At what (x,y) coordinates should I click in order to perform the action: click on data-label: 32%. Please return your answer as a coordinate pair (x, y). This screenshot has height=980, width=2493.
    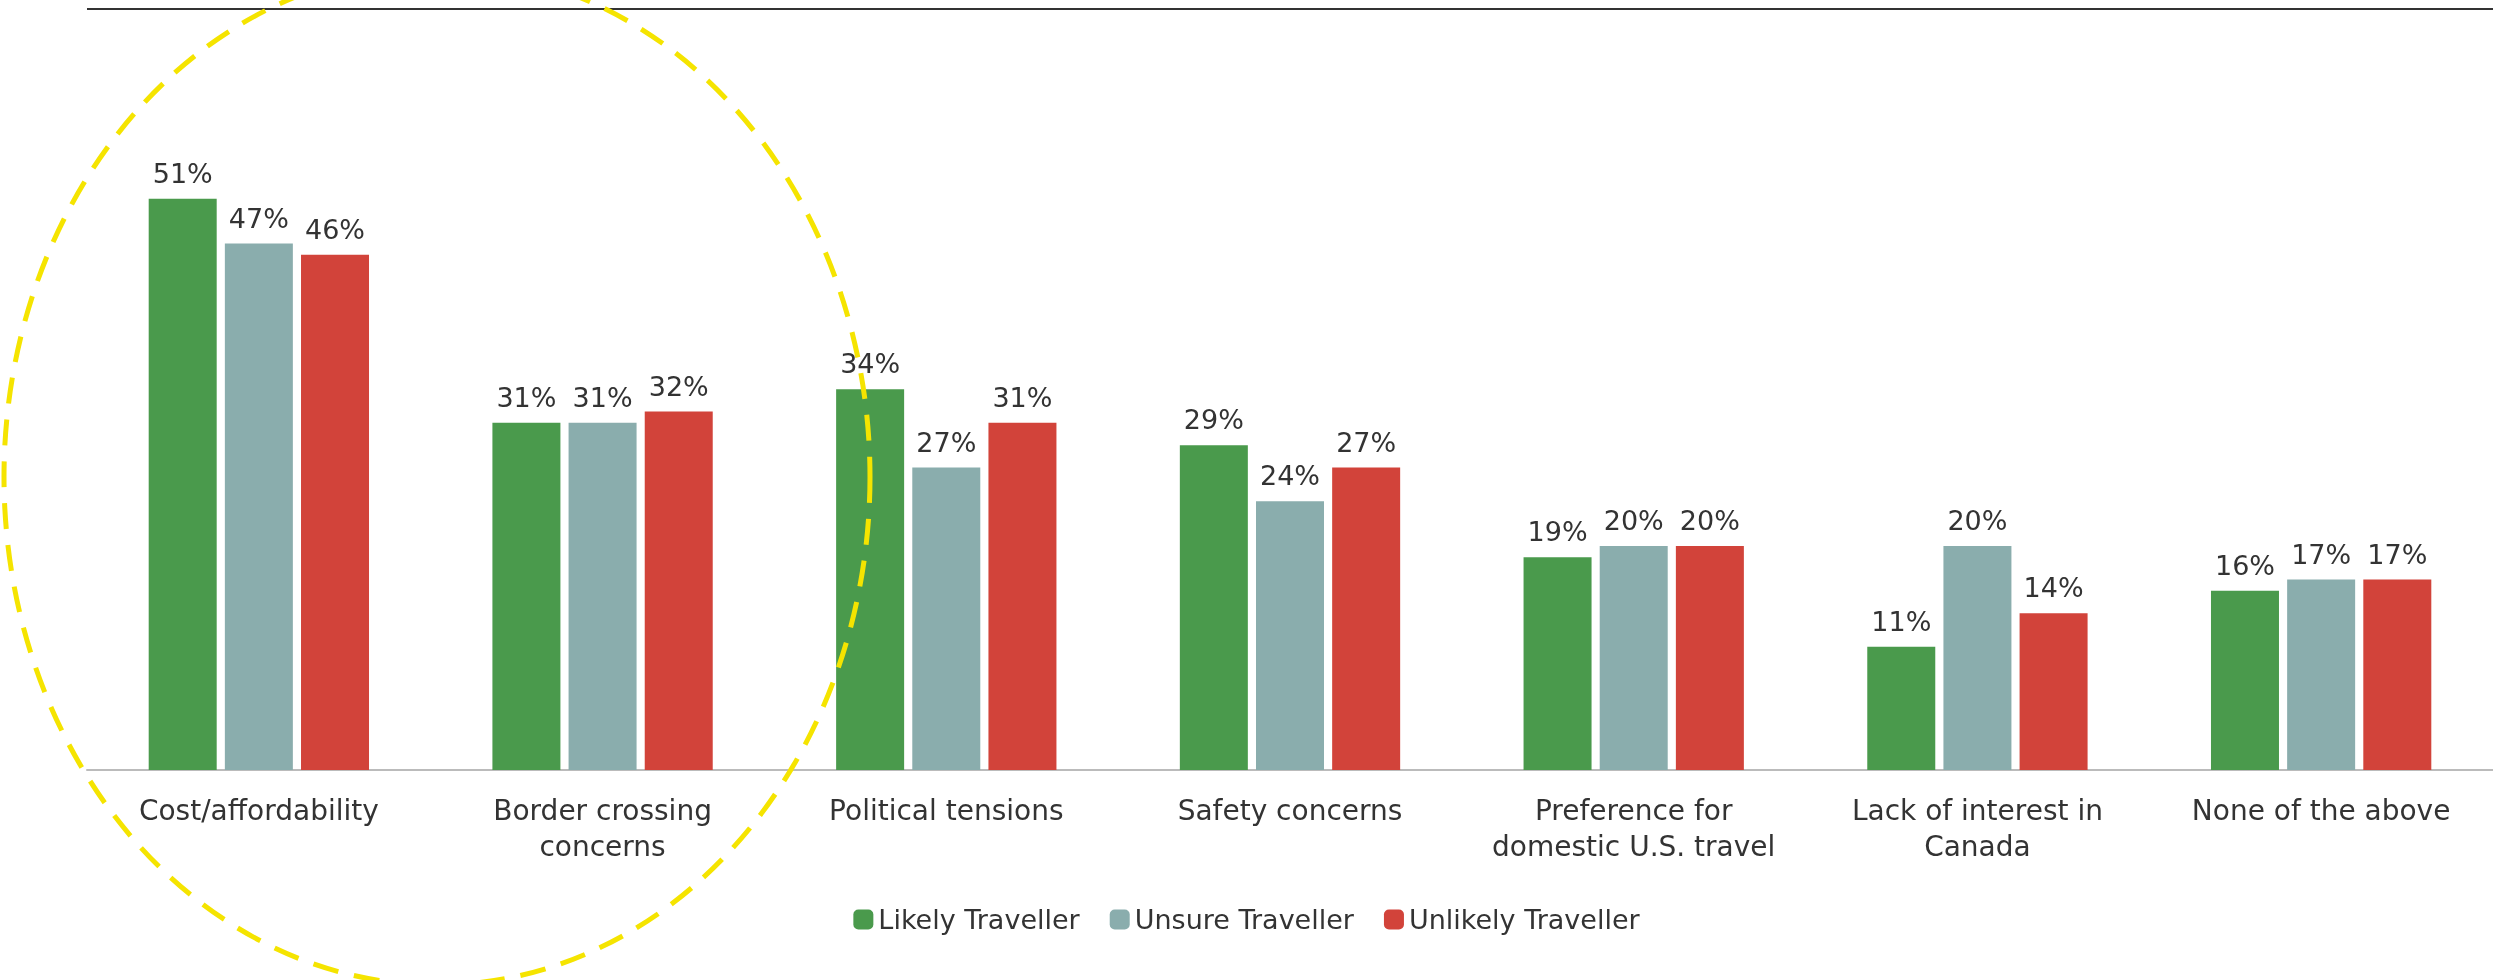
    Looking at the image, I should click on (678, 386).